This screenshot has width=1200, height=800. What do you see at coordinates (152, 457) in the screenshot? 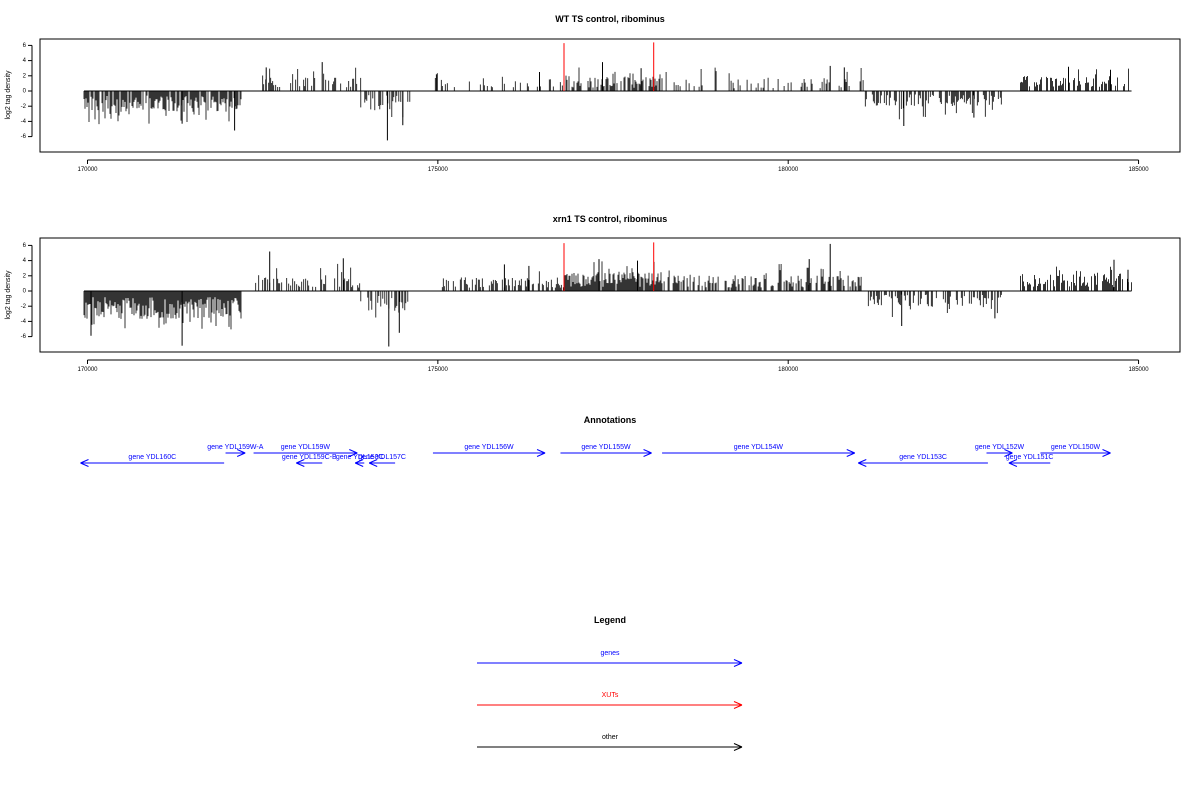
I see `gene-label: gene YDL160C` at bounding box center [152, 457].